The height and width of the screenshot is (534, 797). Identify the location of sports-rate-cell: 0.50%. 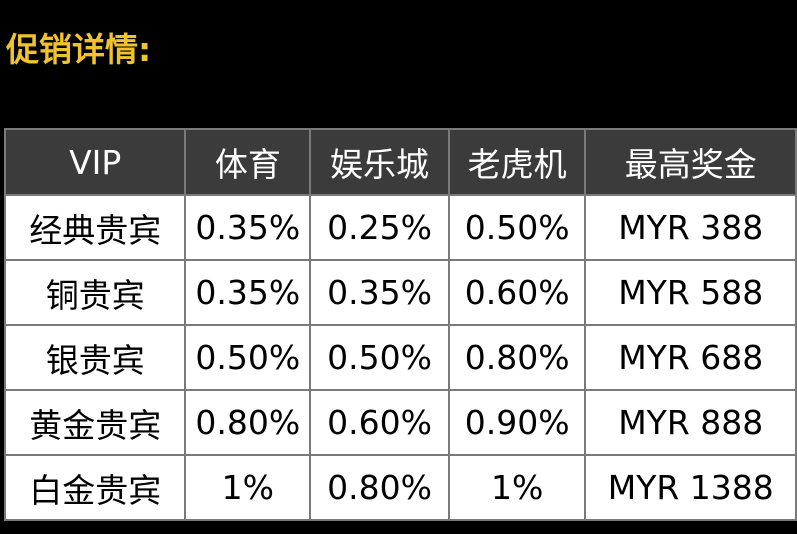
(248, 357).